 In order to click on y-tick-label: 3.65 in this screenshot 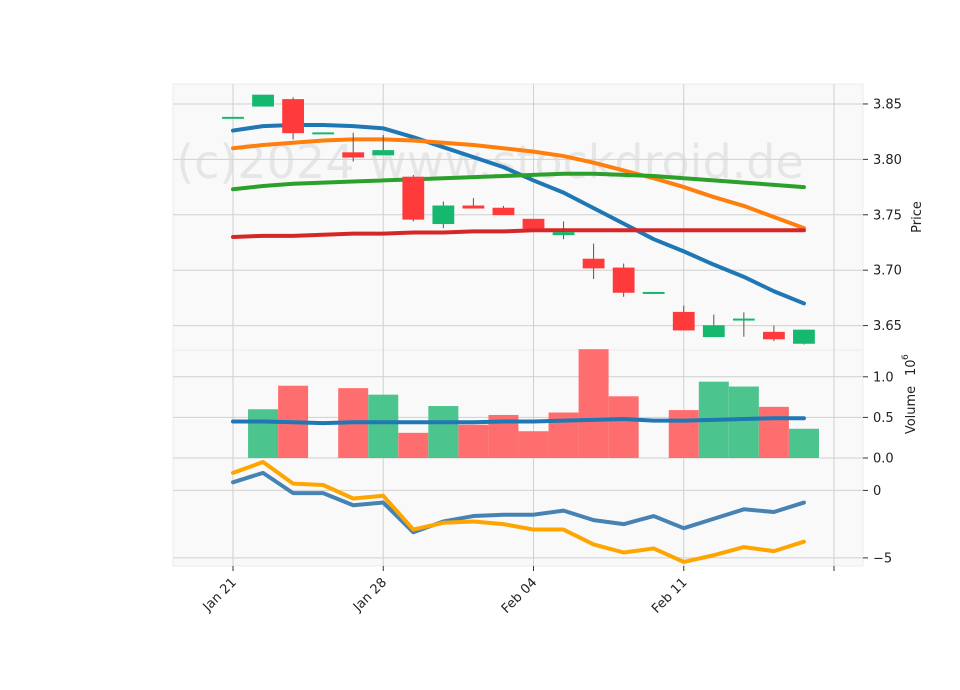, I will do `click(887, 326)`.